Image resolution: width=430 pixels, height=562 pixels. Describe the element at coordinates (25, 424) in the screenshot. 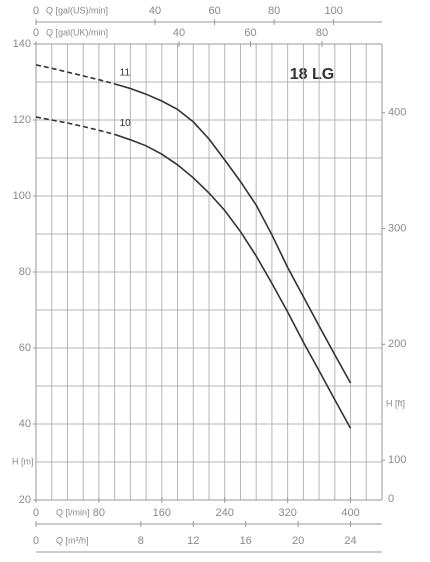

I see `y-tick-label: 40` at that location.